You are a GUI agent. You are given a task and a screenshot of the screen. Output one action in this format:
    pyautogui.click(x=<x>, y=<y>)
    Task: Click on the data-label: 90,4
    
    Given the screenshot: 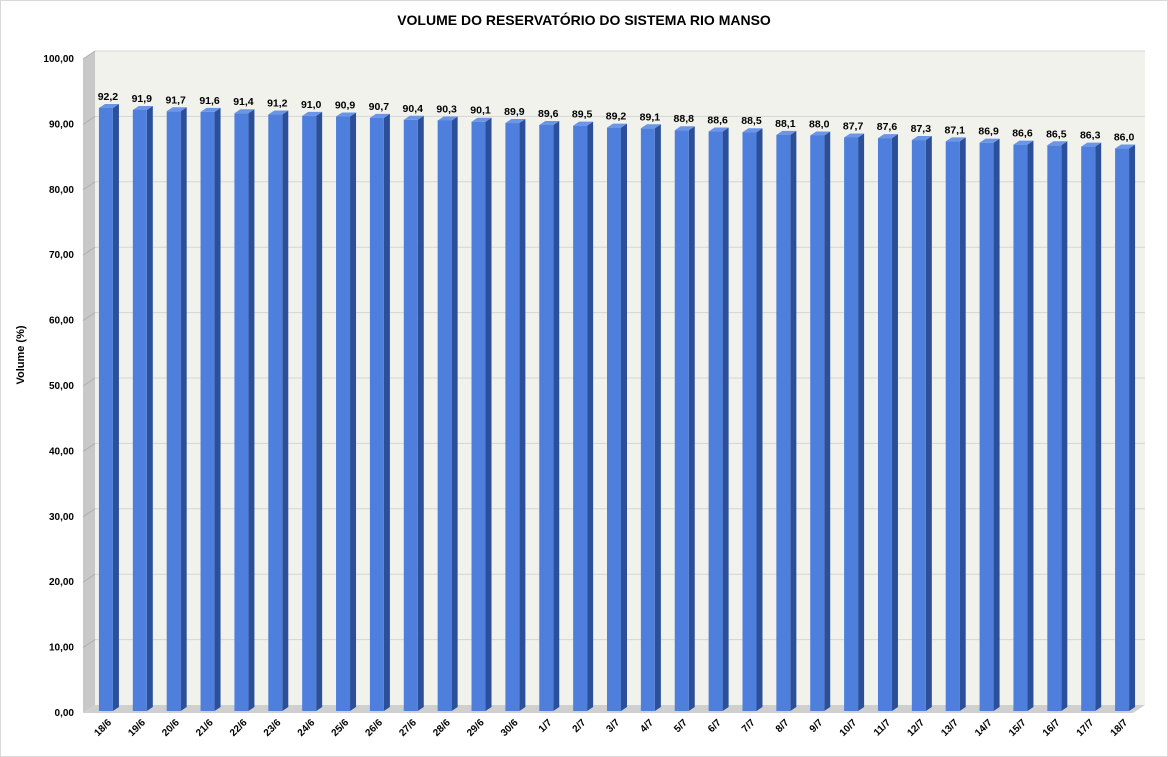 What is the action you would take?
    pyautogui.click(x=413, y=109)
    